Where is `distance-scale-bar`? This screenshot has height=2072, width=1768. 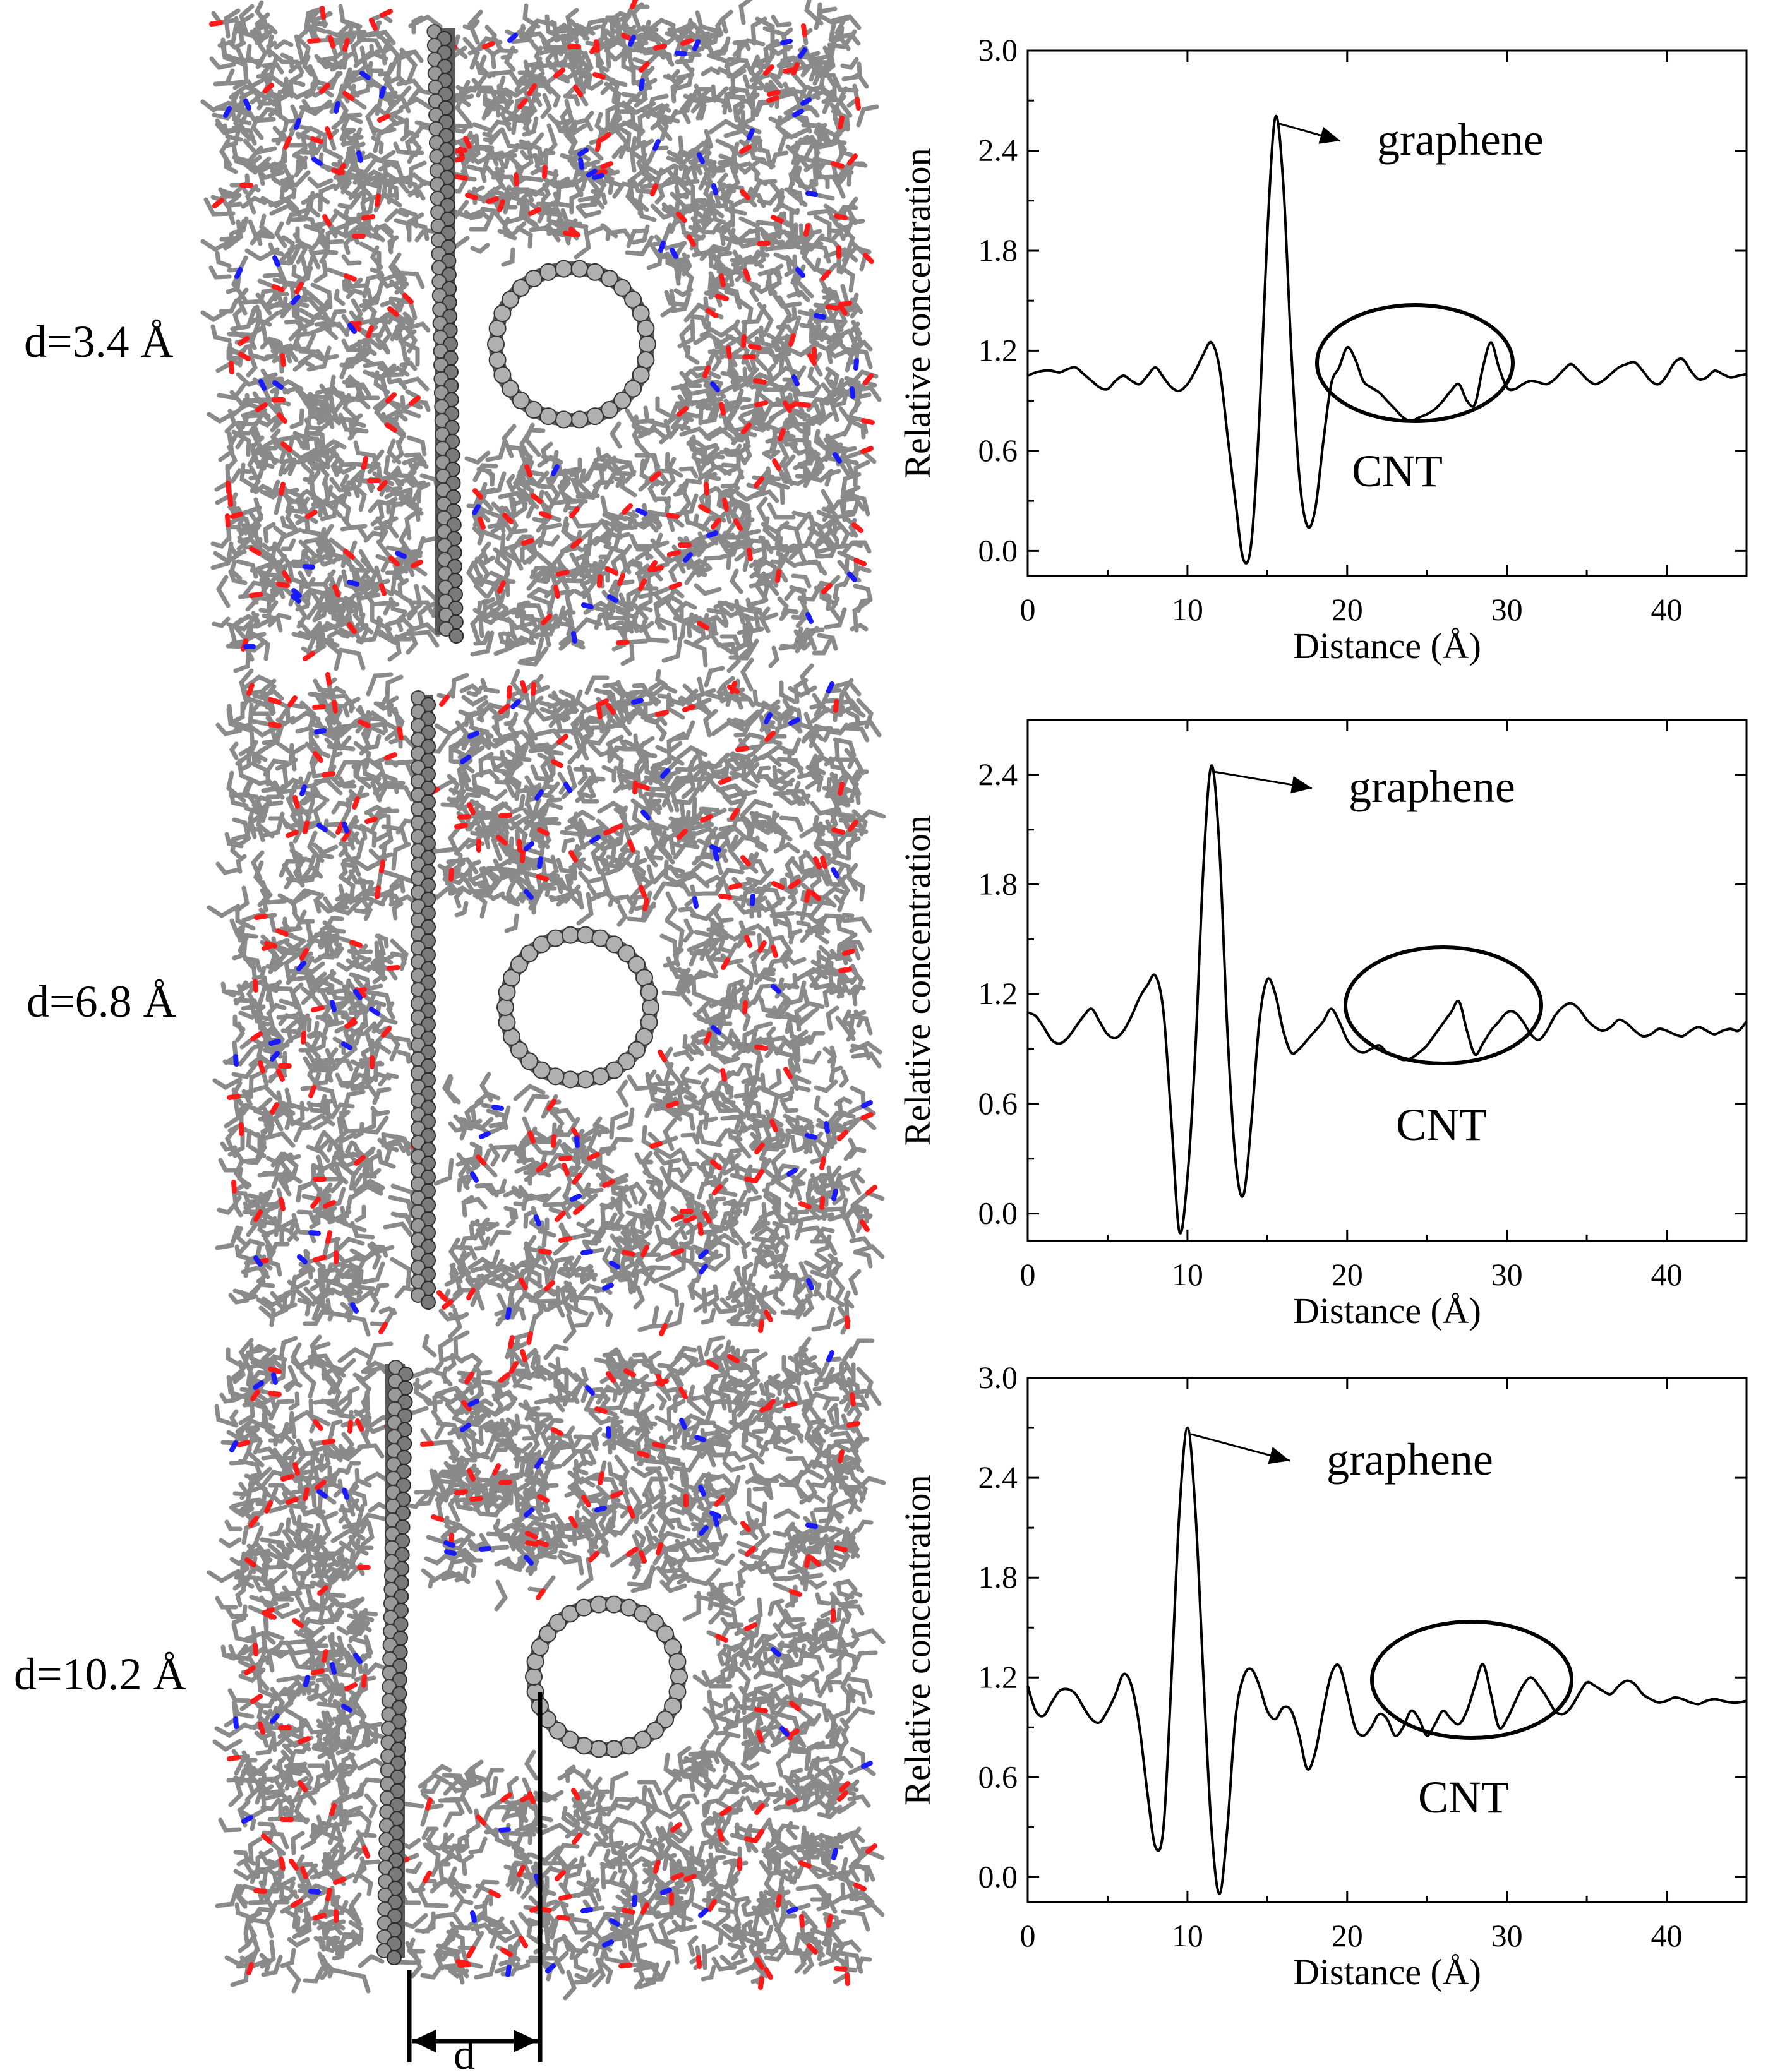 distance-scale-bar is located at coordinates (475, 1877).